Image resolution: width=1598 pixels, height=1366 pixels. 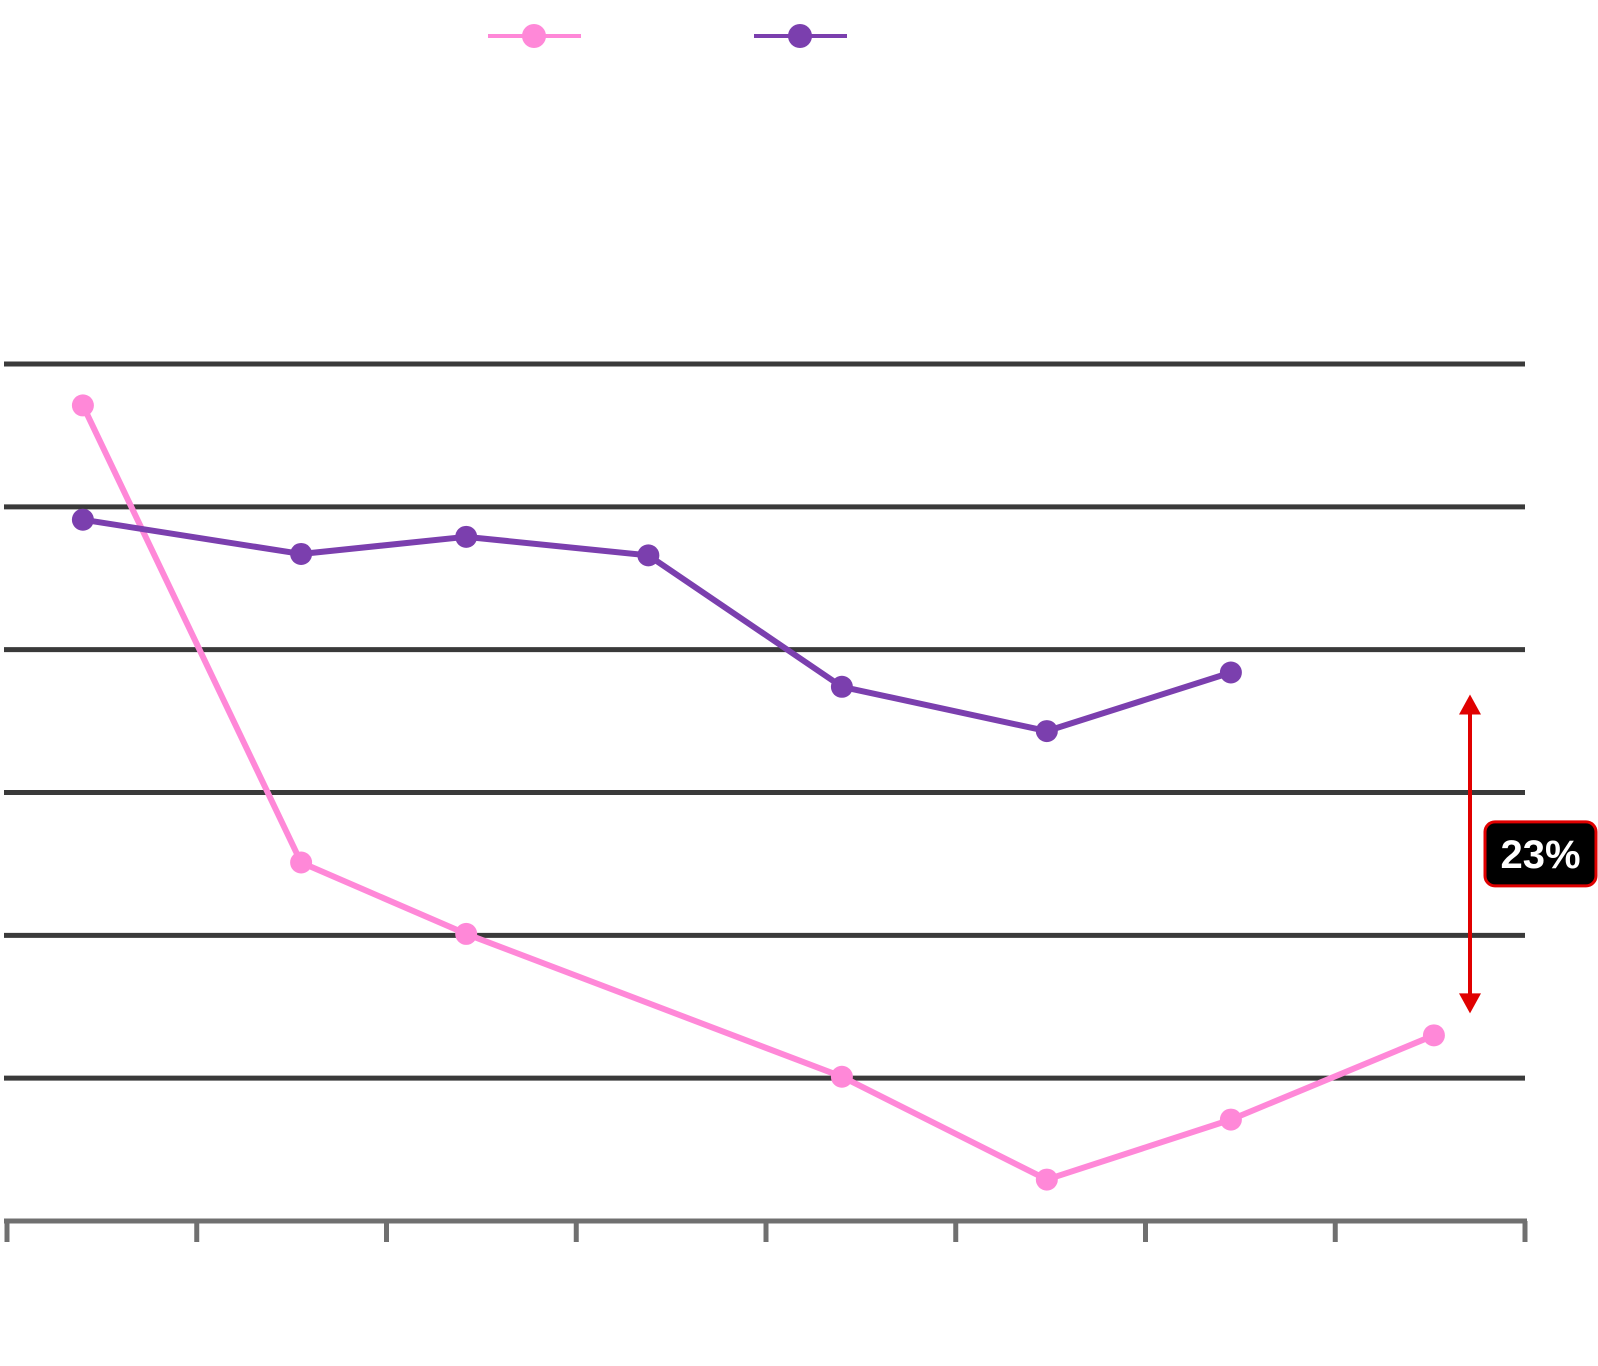 What do you see at coordinates (1470, 1003) in the screenshot?
I see `gap-arrow-head-bottom` at bounding box center [1470, 1003].